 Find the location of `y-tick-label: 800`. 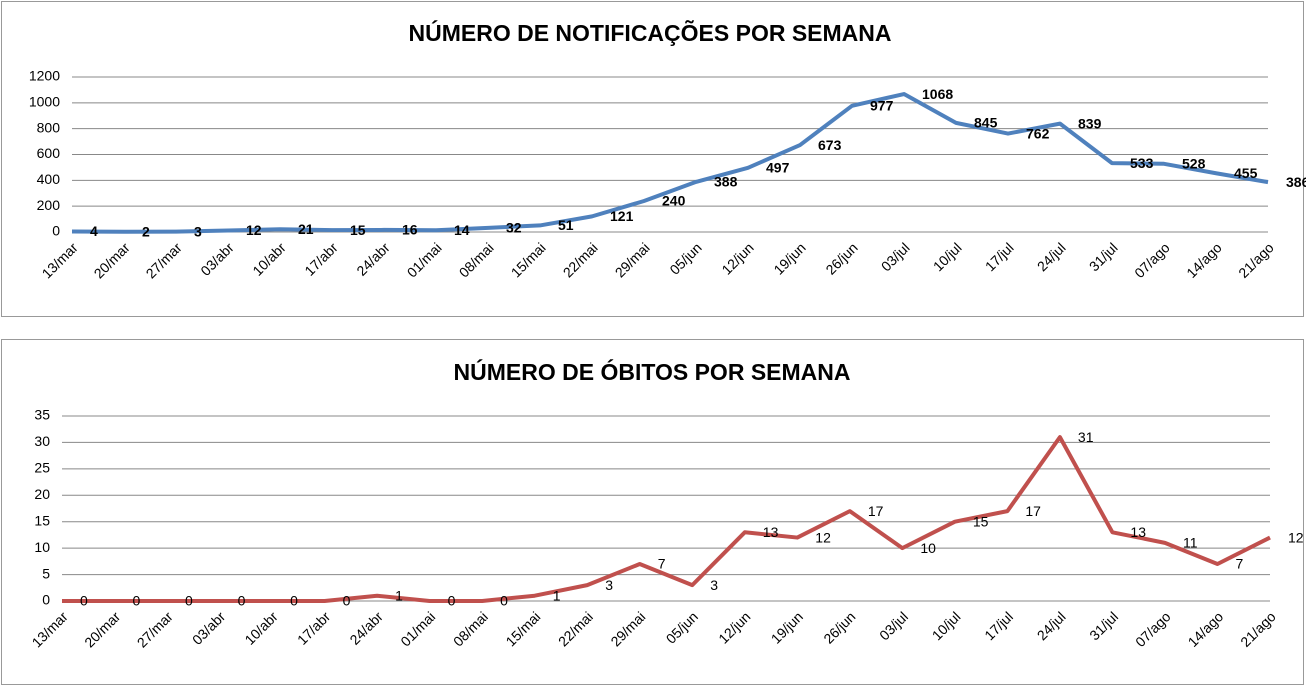

y-tick-label: 800 is located at coordinates (49, 127).